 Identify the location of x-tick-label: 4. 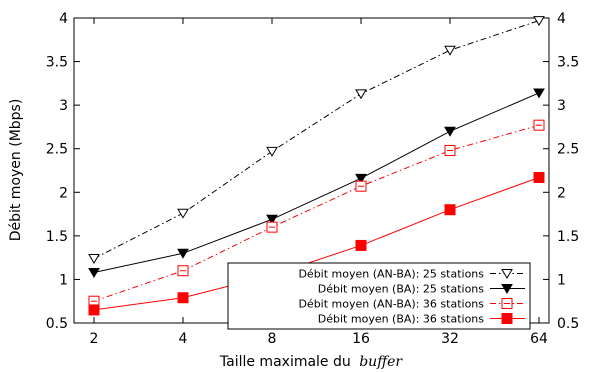
(183, 339).